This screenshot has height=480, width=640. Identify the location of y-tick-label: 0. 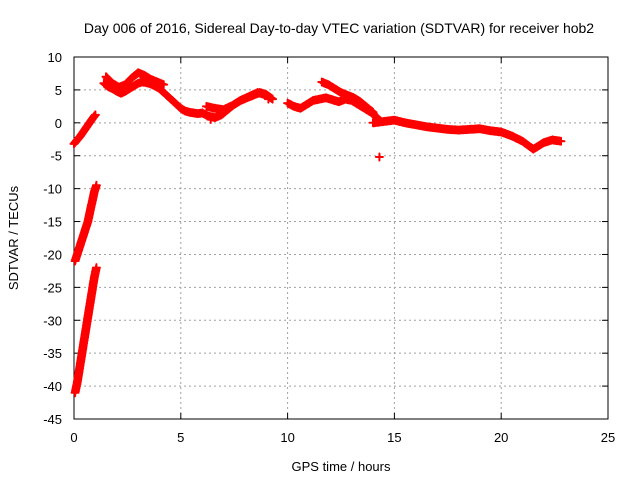
(58, 123).